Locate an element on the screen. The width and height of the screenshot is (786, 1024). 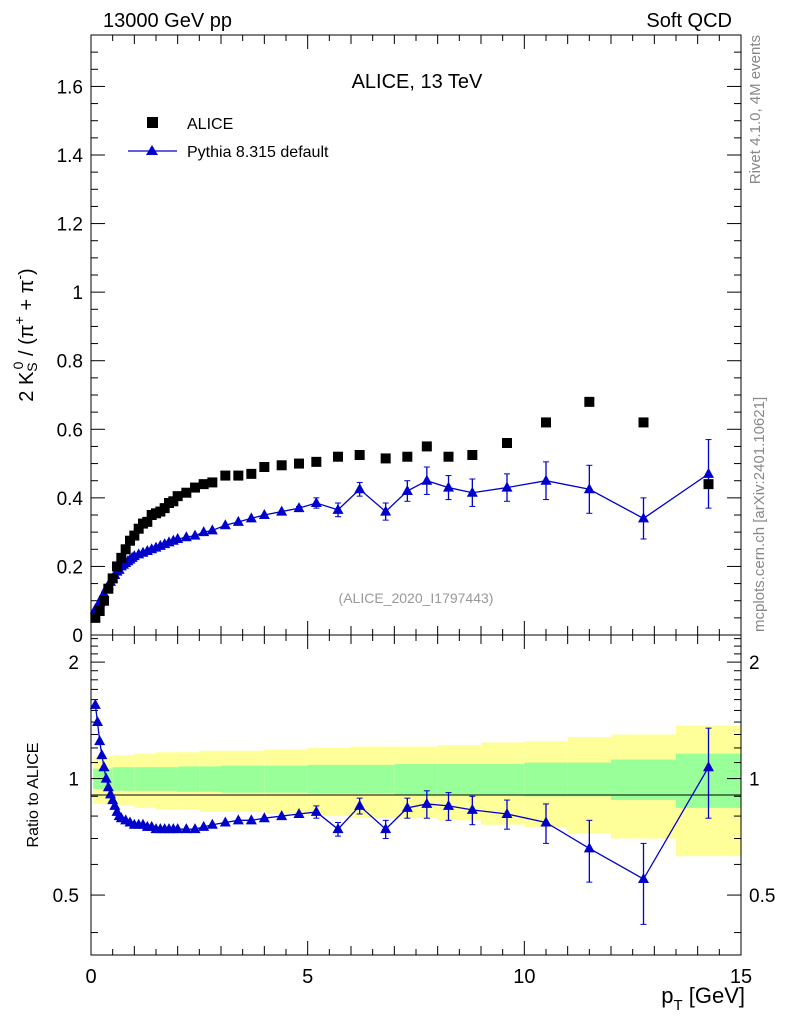
main-y-tick-label: 0.8 is located at coordinates (70, 362).